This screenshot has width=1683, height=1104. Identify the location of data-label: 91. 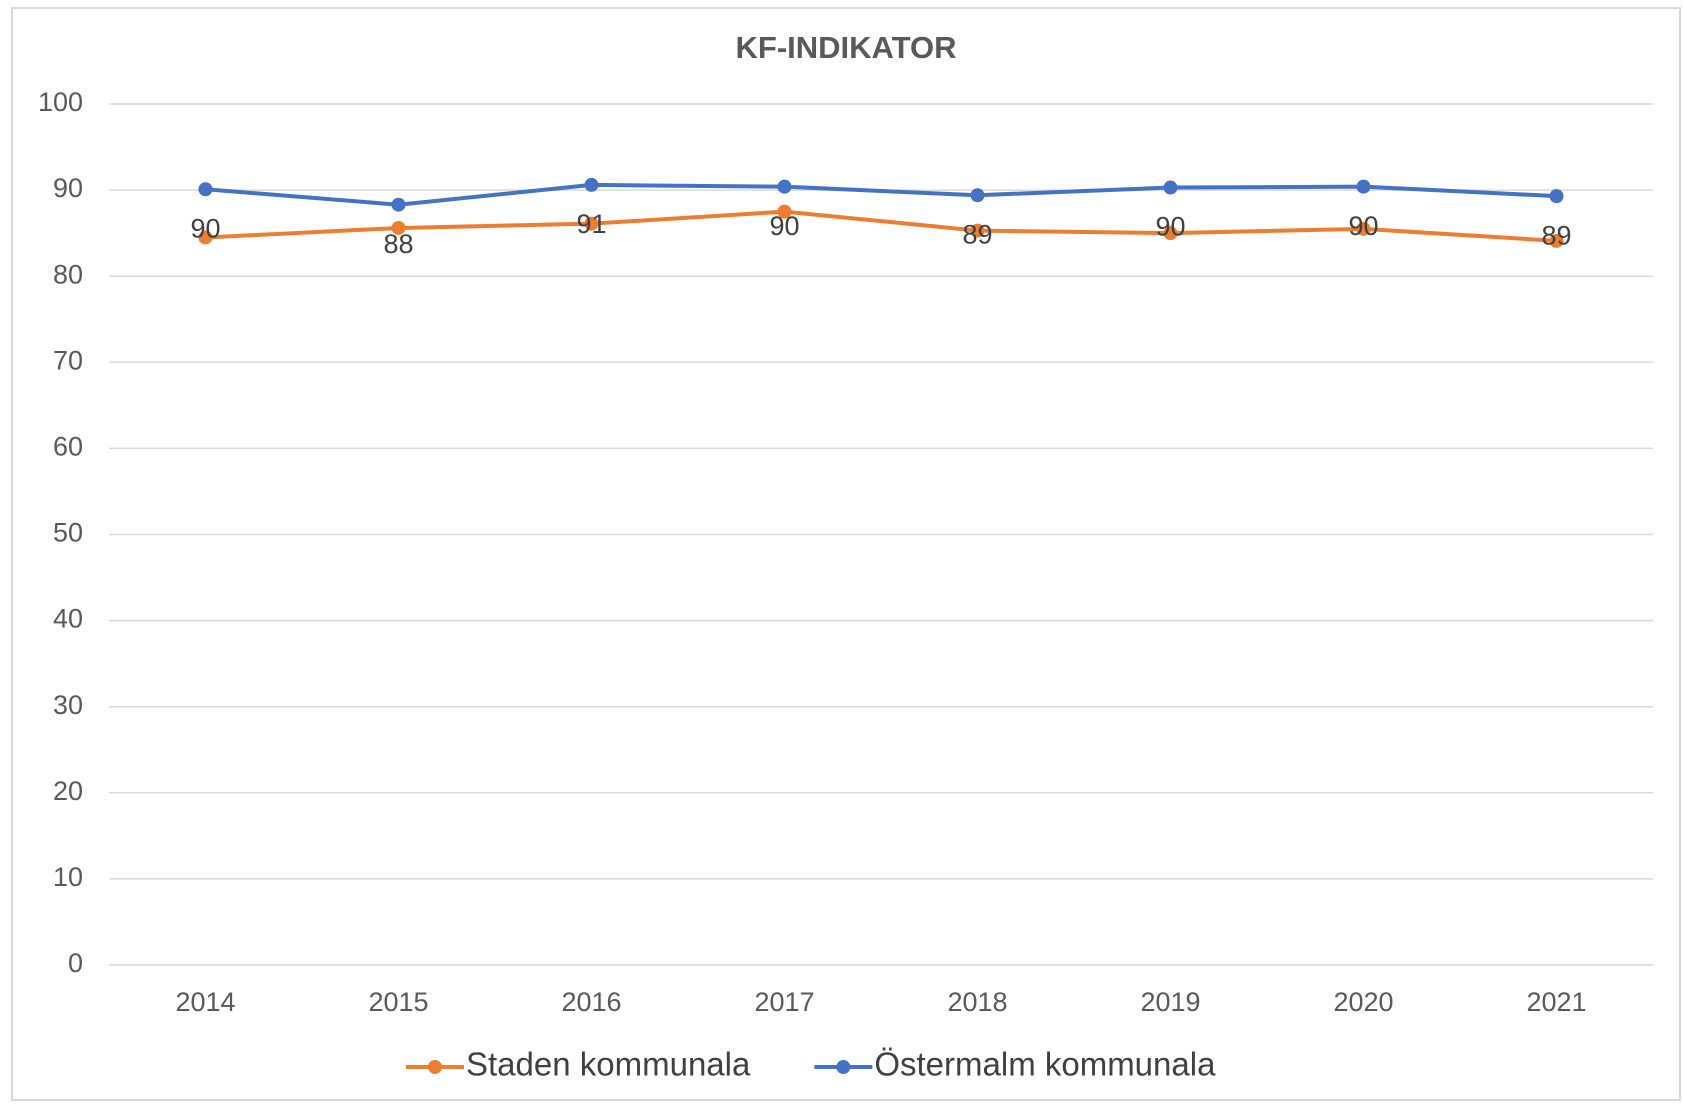
(591, 224).